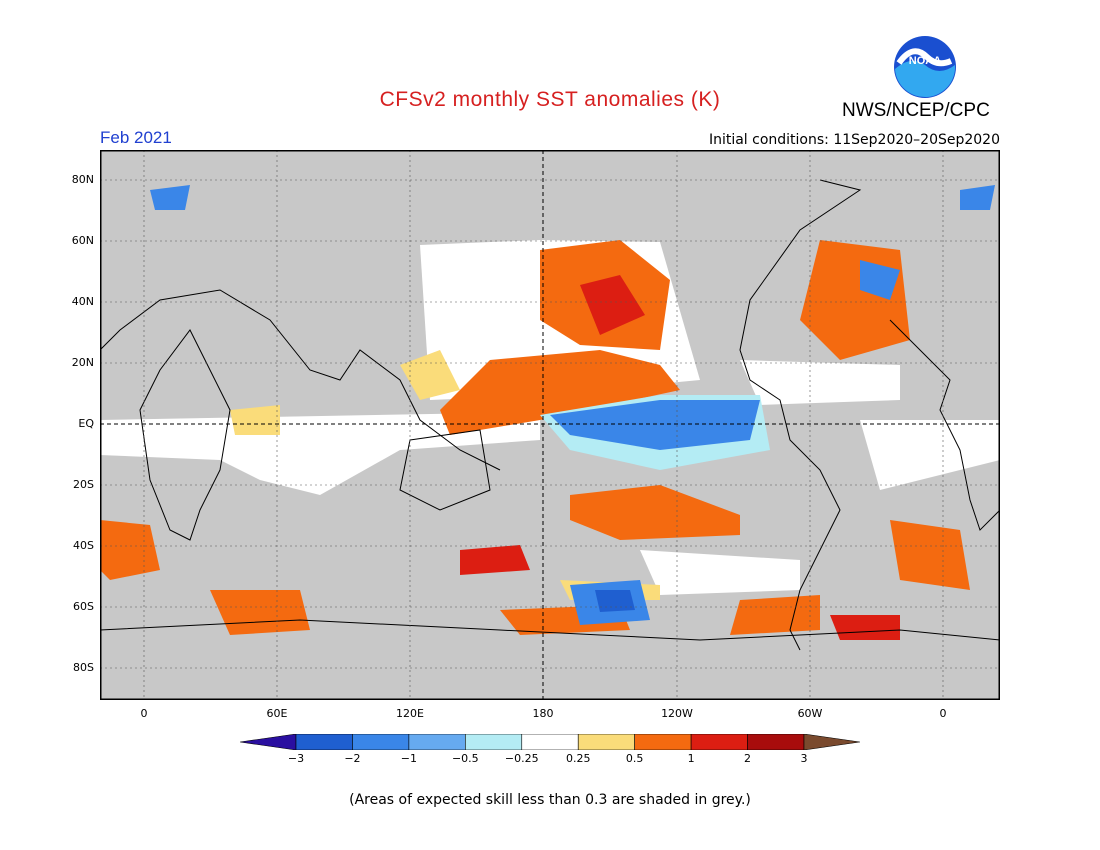 The width and height of the screenshot is (1100, 850). What do you see at coordinates (136, 137) in the screenshot?
I see `forecast-month: Feb 2021` at bounding box center [136, 137].